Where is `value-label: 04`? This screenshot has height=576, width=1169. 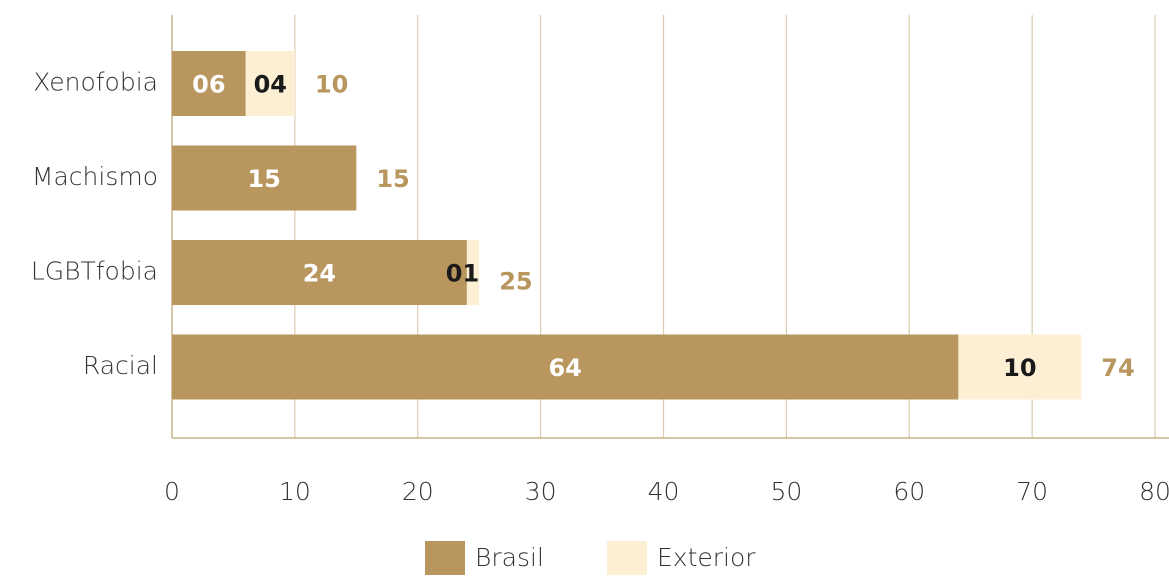
value-label: 04 is located at coordinates (270, 85).